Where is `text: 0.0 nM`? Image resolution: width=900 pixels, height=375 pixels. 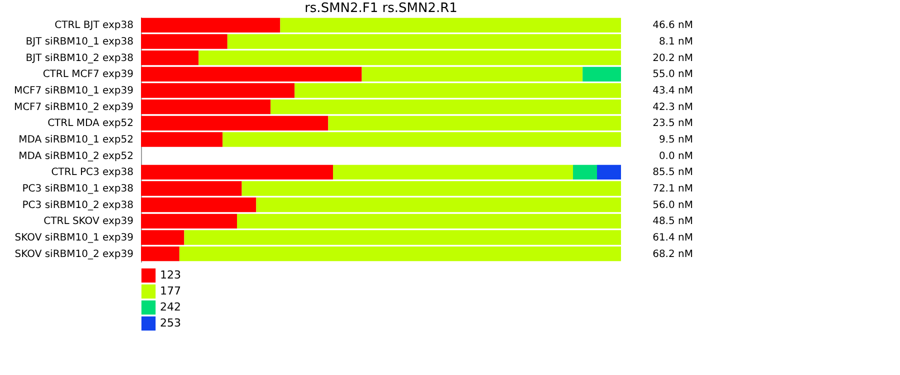
text: 0.0 nM is located at coordinates (675, 156).